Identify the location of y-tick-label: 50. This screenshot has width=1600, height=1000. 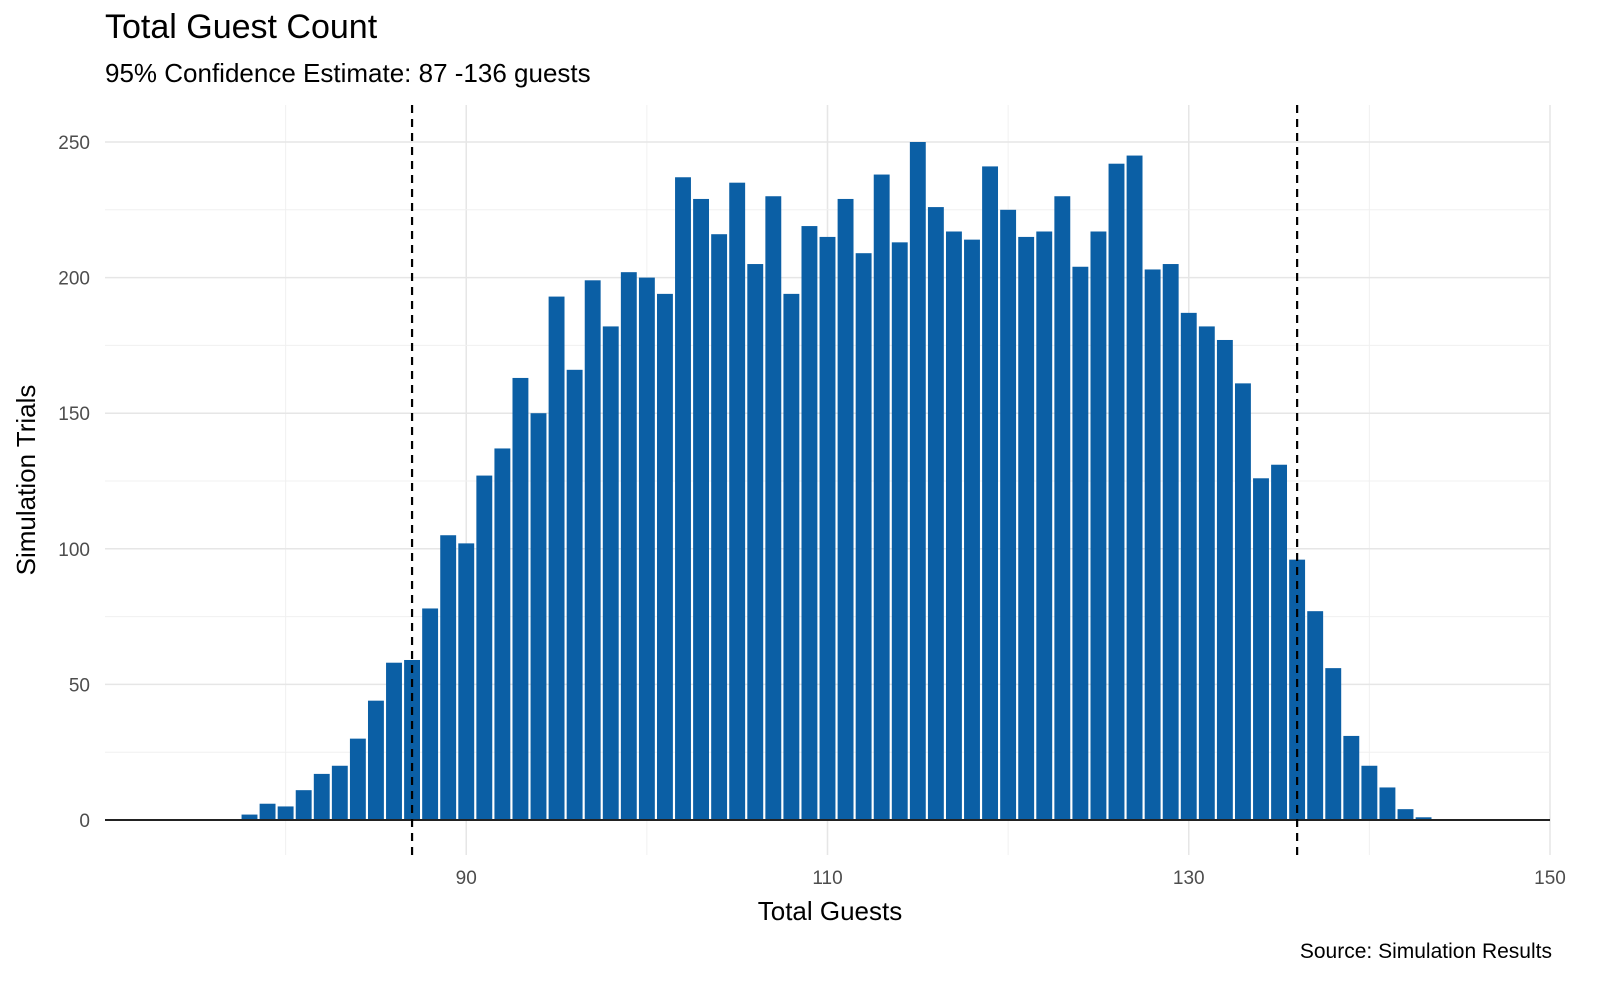
(79, 685).